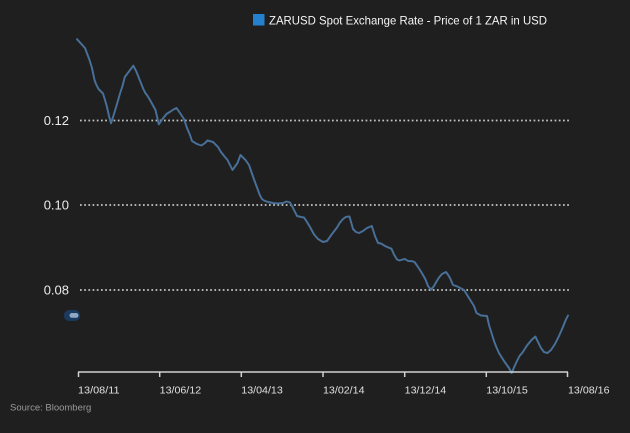 This screenshot has width=630, height=433. Describe the element at coordinates (56, 120) in the screenshot. I see `svg-text: 0.12` at that location.